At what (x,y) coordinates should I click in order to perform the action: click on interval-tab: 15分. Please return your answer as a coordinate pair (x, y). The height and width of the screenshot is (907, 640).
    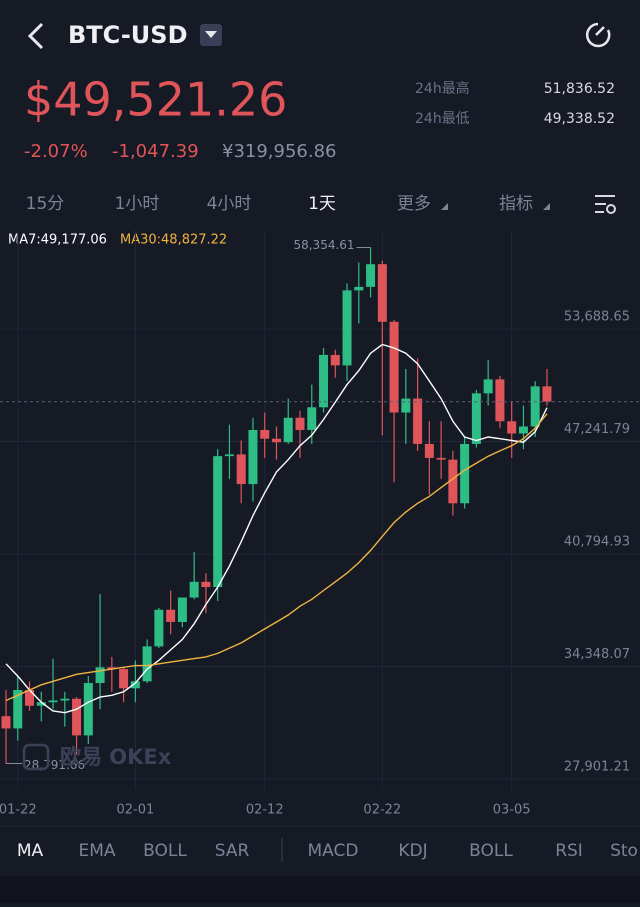
    Looking at the image, I should click on (45, 204).